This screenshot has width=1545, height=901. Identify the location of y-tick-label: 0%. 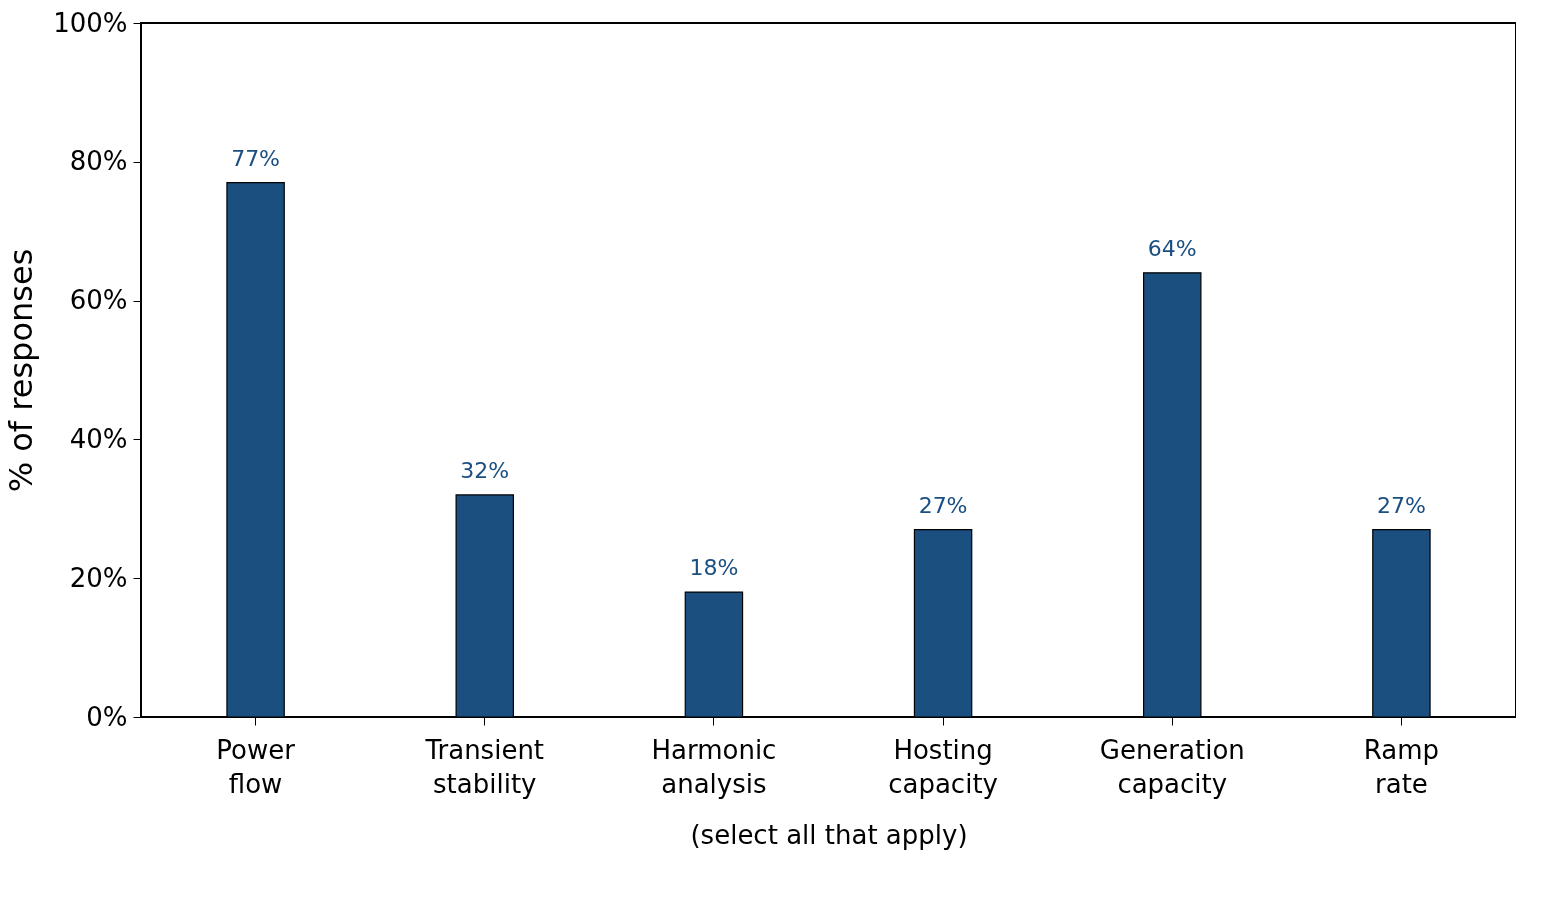
(107, 716).